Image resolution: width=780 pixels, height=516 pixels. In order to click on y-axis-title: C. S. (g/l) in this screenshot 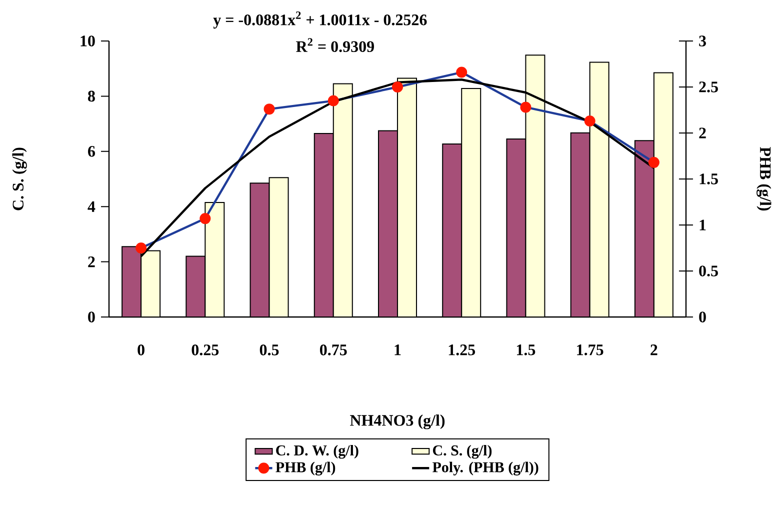, I will do `click(19, 179)`.